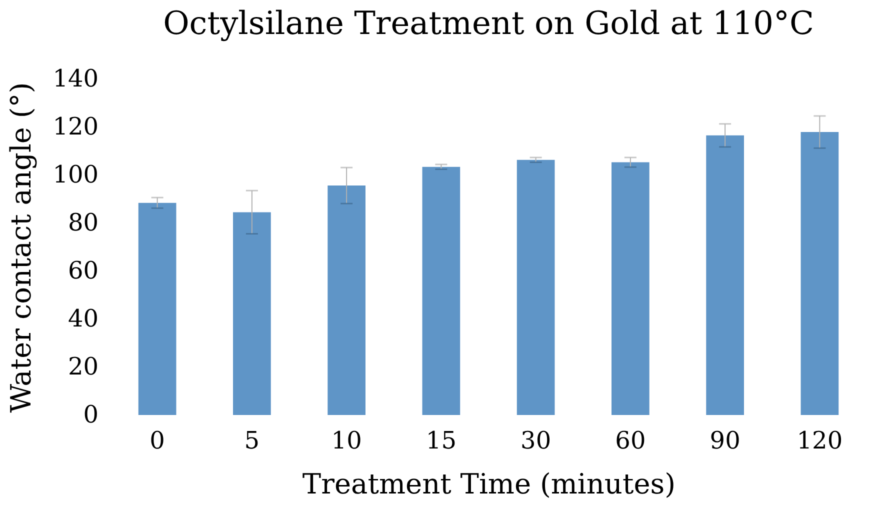  What do you see at coordinates (83, 222) in the screenshot?
I see `y-tick-label: 80` at bounding box center [83, 222].